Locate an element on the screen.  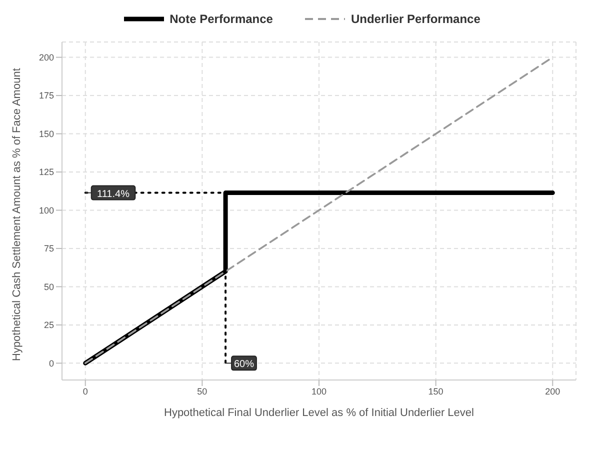
x-tick-label: 50 is located at coordinates (202, 391).